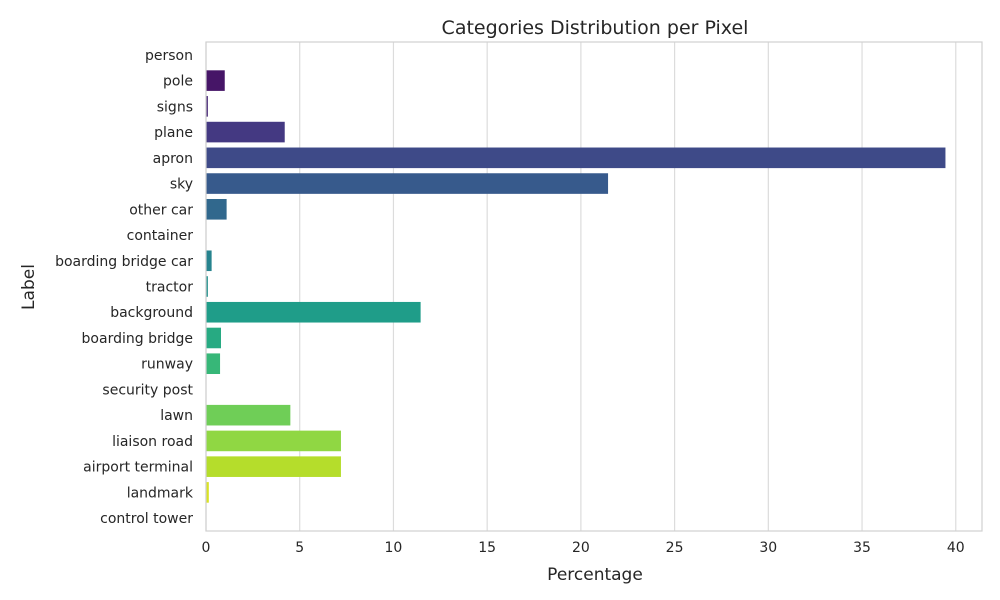 Image resolution: width=1000 pixels, height=600 pixels. What do you see at coordinates (146, 519) in the screenshot?
I see `y-tick-label: control tower` at bounding box center [146, 519].